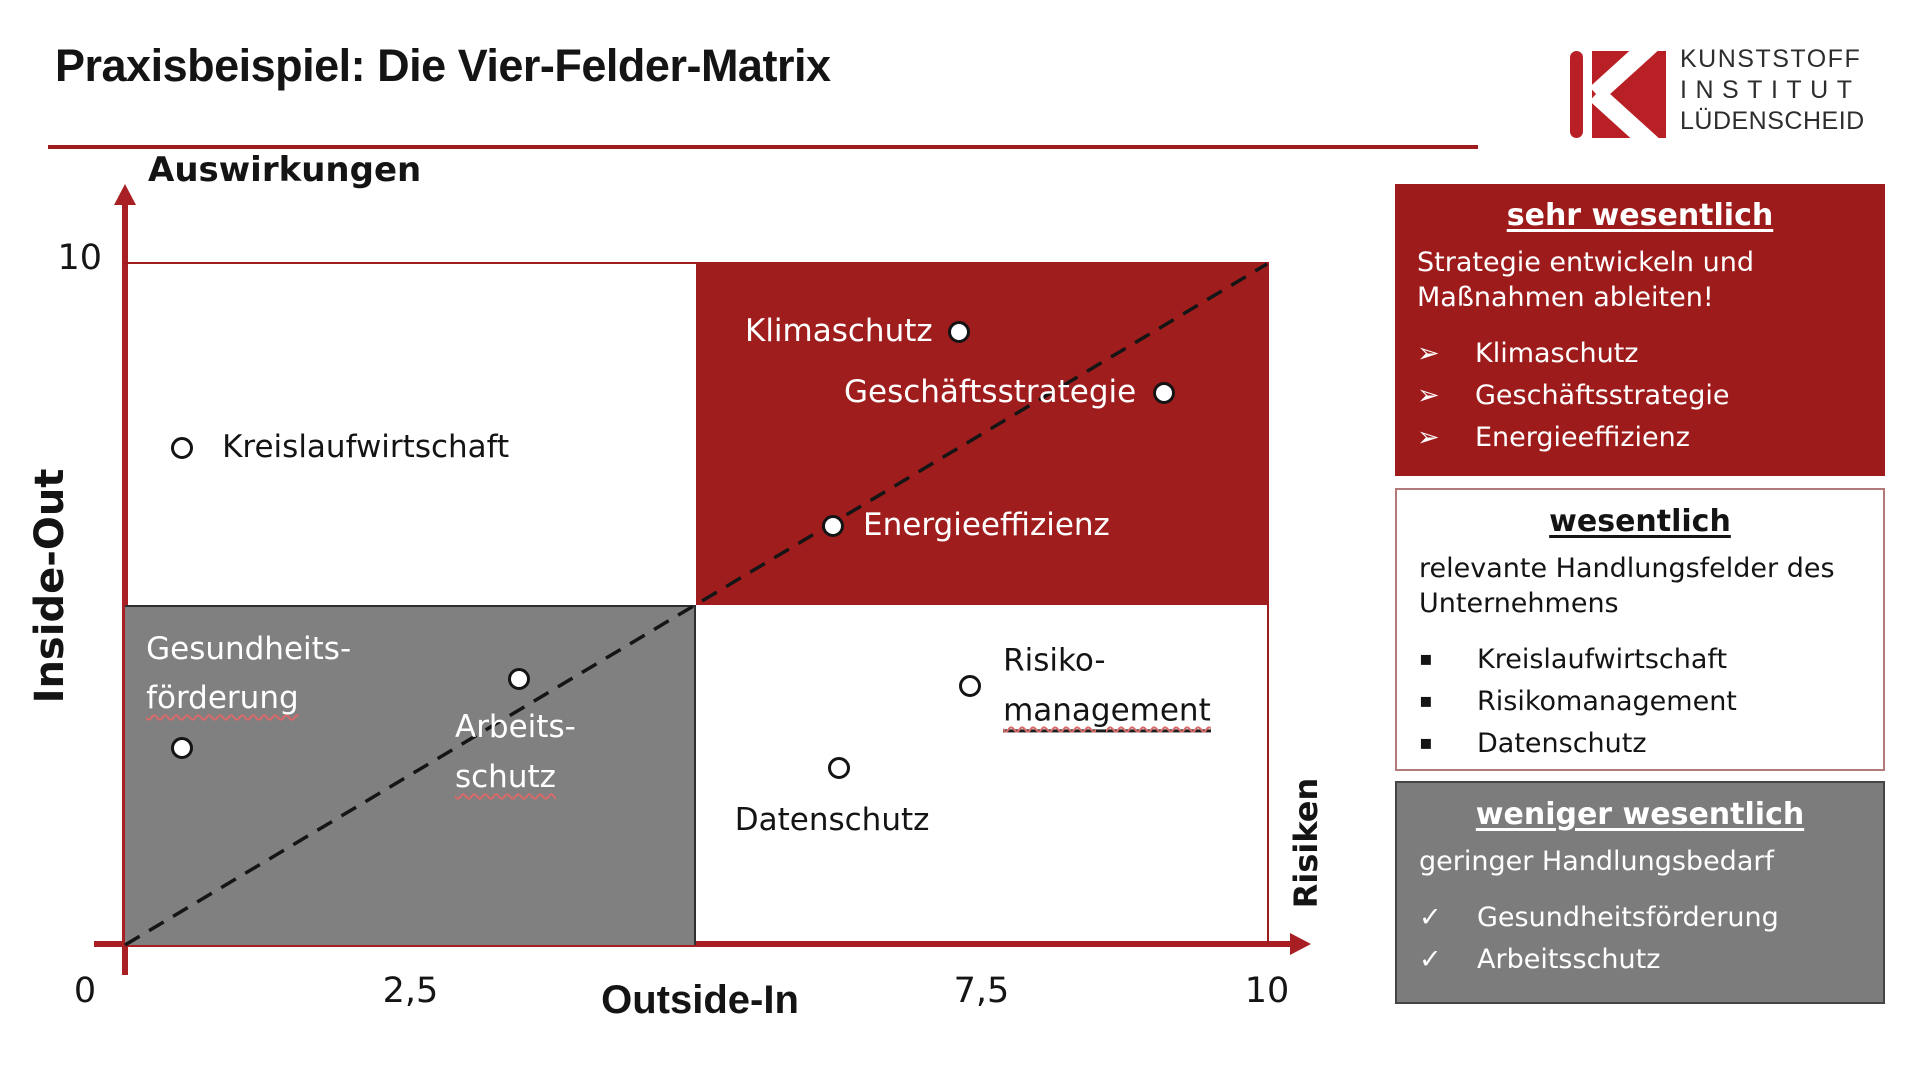  What do you see at coordinates (515, 752) in the screenshot?
I see `data-point-label-arbeitsschutz: Arbeits-schutz` at bounding box center [515, 752].